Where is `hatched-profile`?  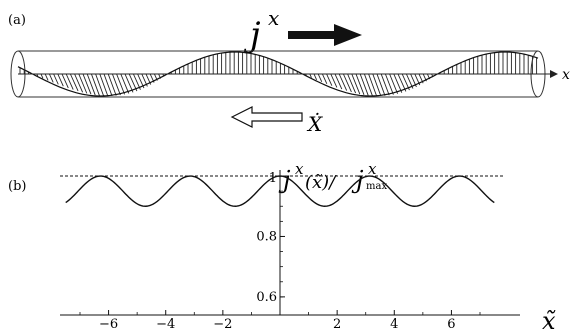
hatched-profile is located at coordinates (278, 74).